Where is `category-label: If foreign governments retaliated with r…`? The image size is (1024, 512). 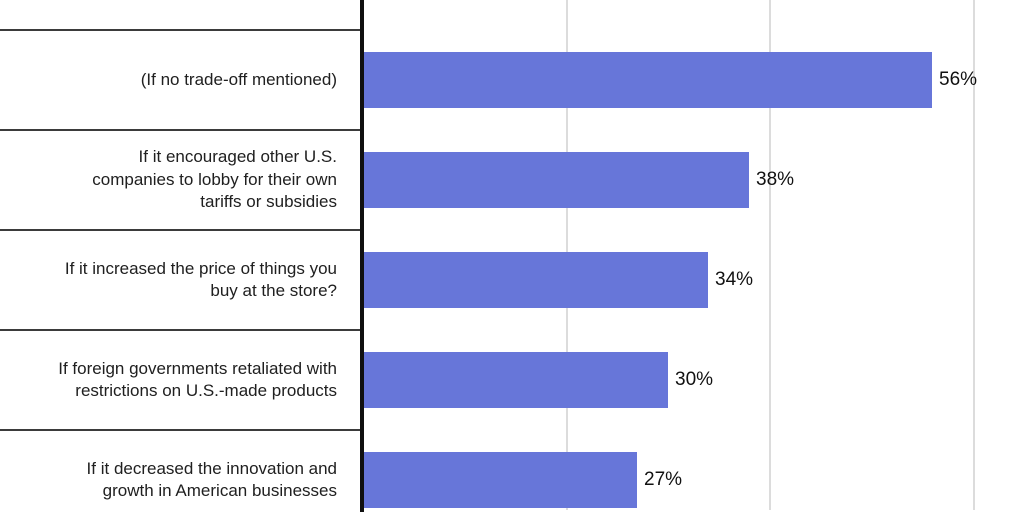
category-label: If foreign governments retaliated with r… is located at coordinates (197, 379).